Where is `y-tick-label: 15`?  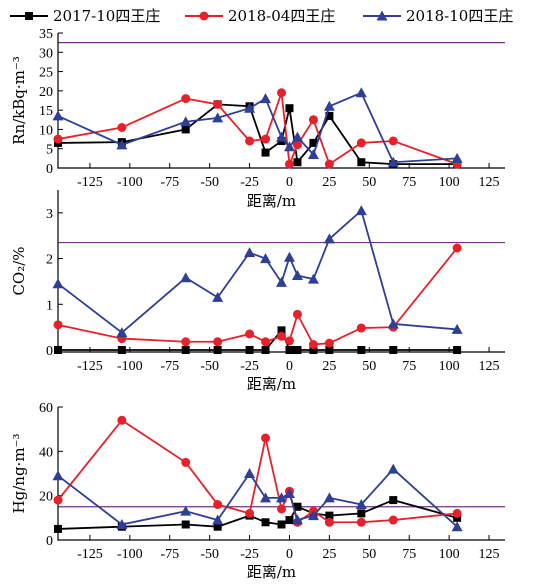
y-tick-label: 15 is located at coordinates (46, 111).